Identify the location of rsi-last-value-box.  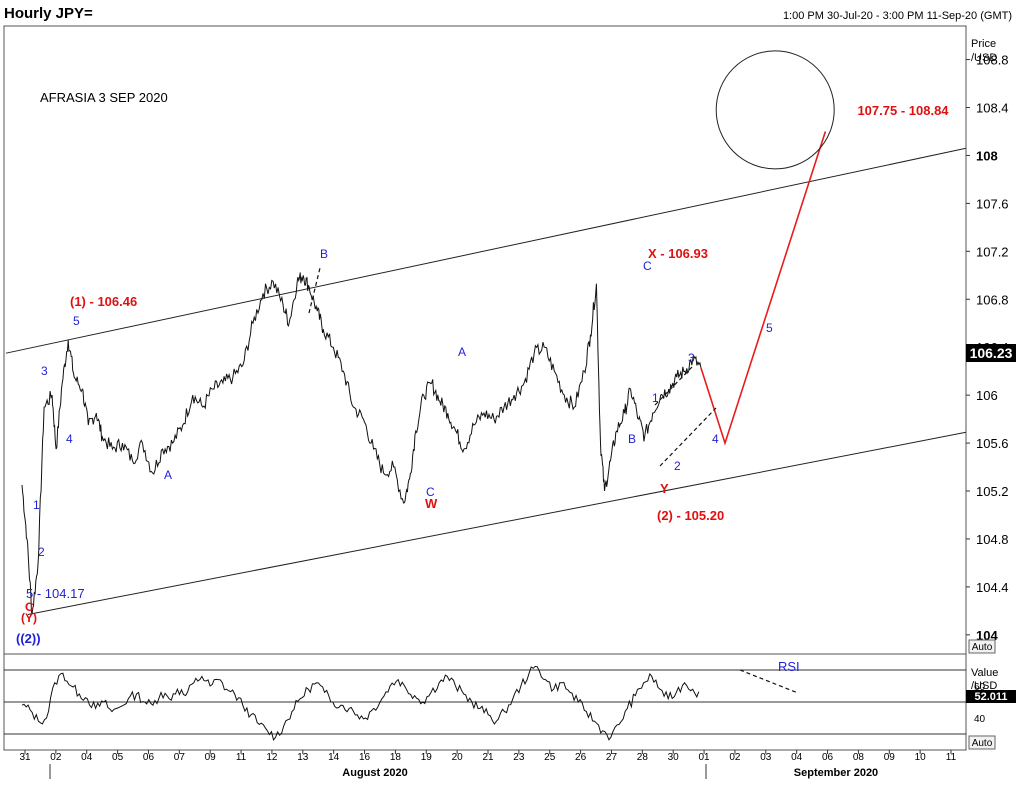
(991, 696).